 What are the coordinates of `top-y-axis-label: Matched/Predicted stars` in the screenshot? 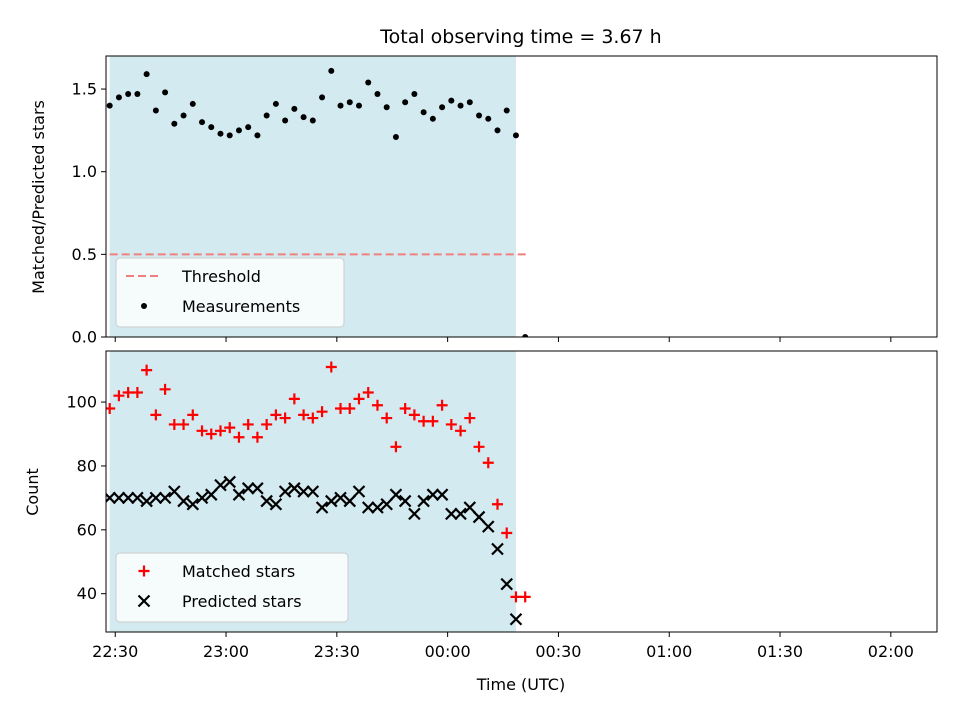 It's located at (38, 197).